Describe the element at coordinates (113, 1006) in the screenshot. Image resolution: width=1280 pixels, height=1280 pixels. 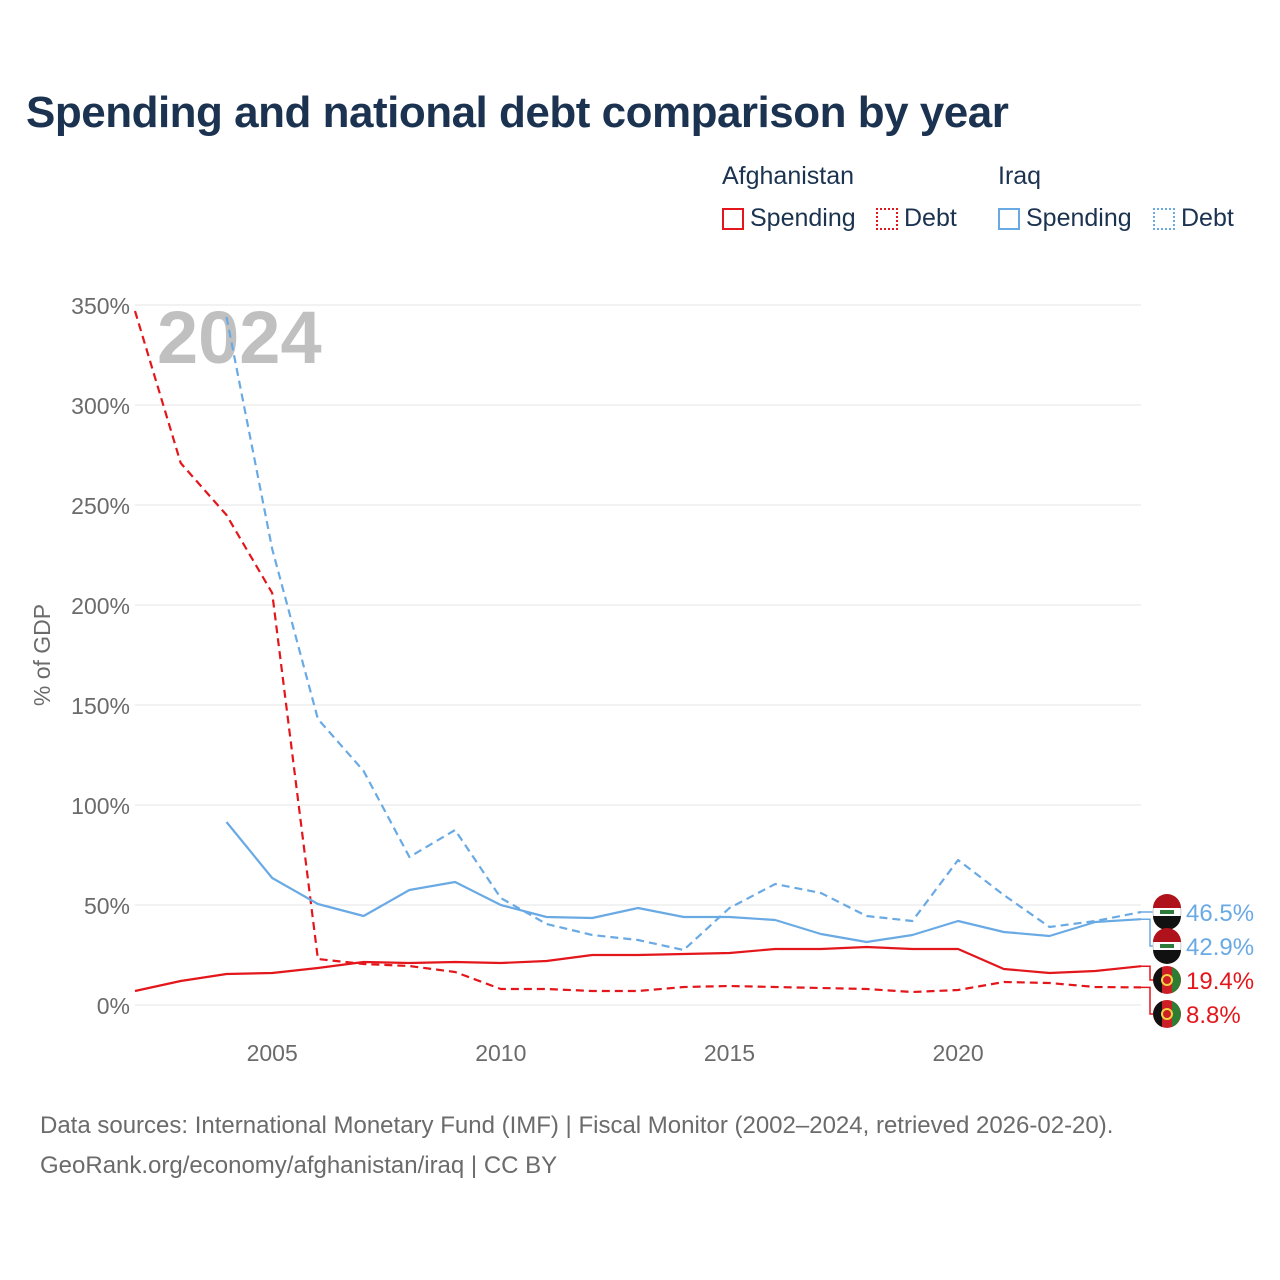
I see `y-tick-label: 0%` at that location.